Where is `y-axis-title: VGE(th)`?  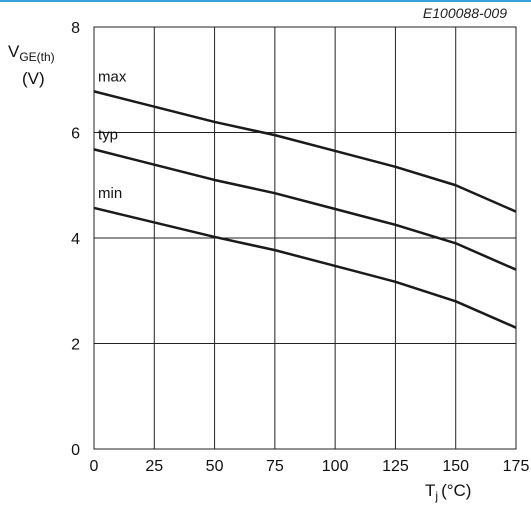
y-axis-title: VGE(th) is located at coordinates (31, 53).